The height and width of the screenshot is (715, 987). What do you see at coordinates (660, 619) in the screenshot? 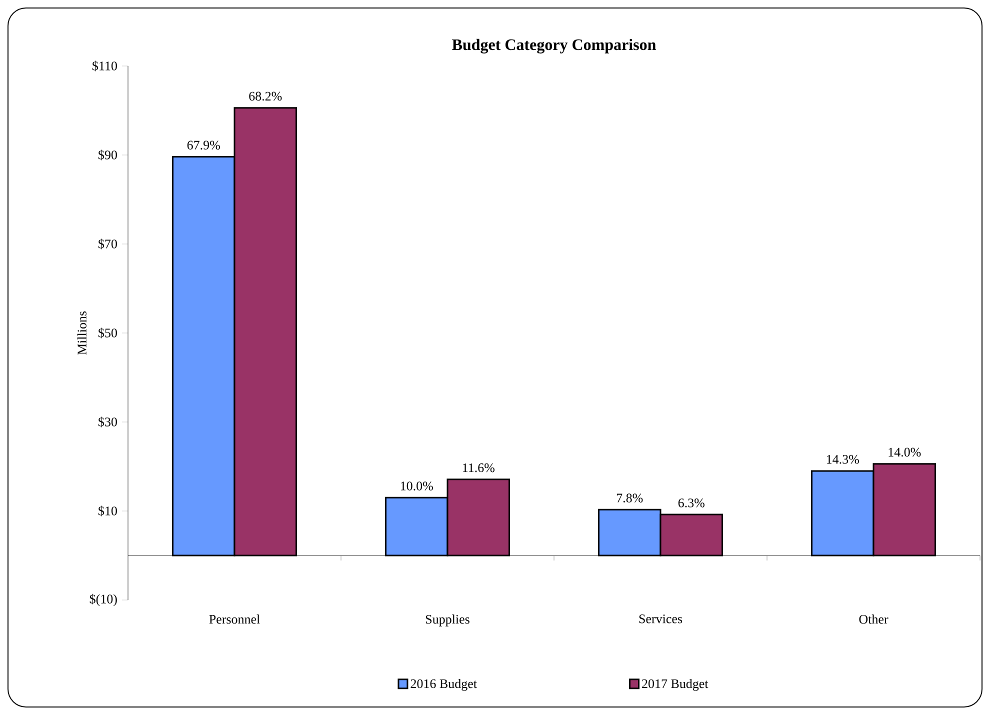
I see `x-tick-label: Services` at bounding box center [660, 619].